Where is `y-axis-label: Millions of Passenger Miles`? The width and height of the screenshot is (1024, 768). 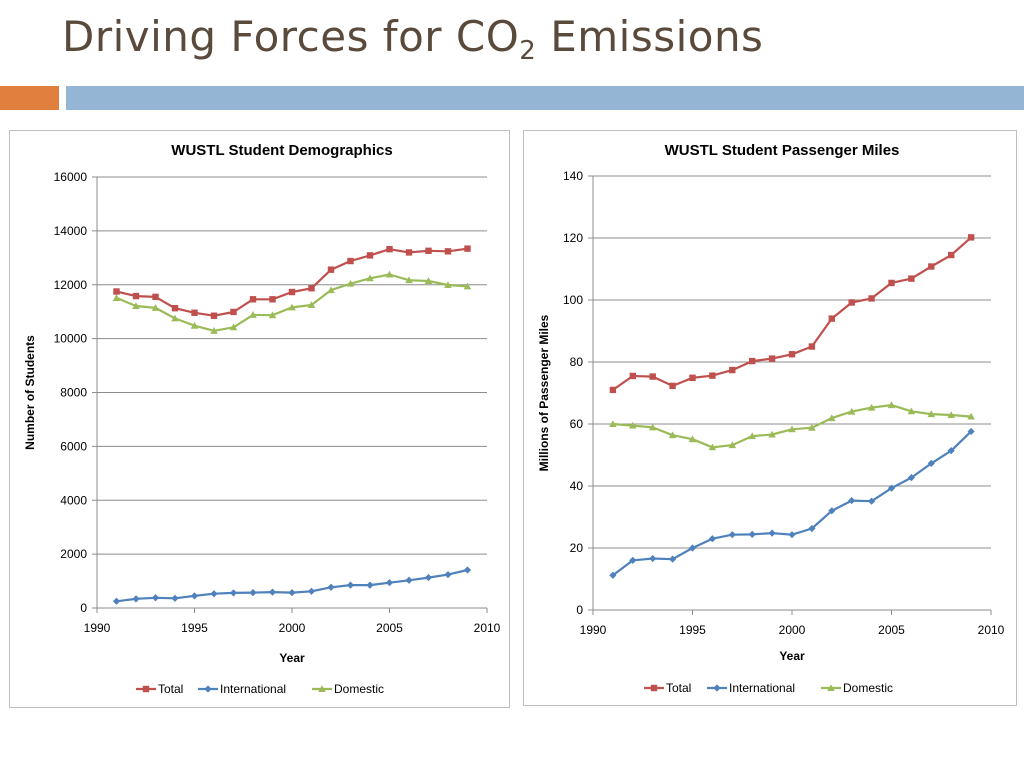
y-axis-label: Millions of Passenger Miles is located at coordinates (544, 392).